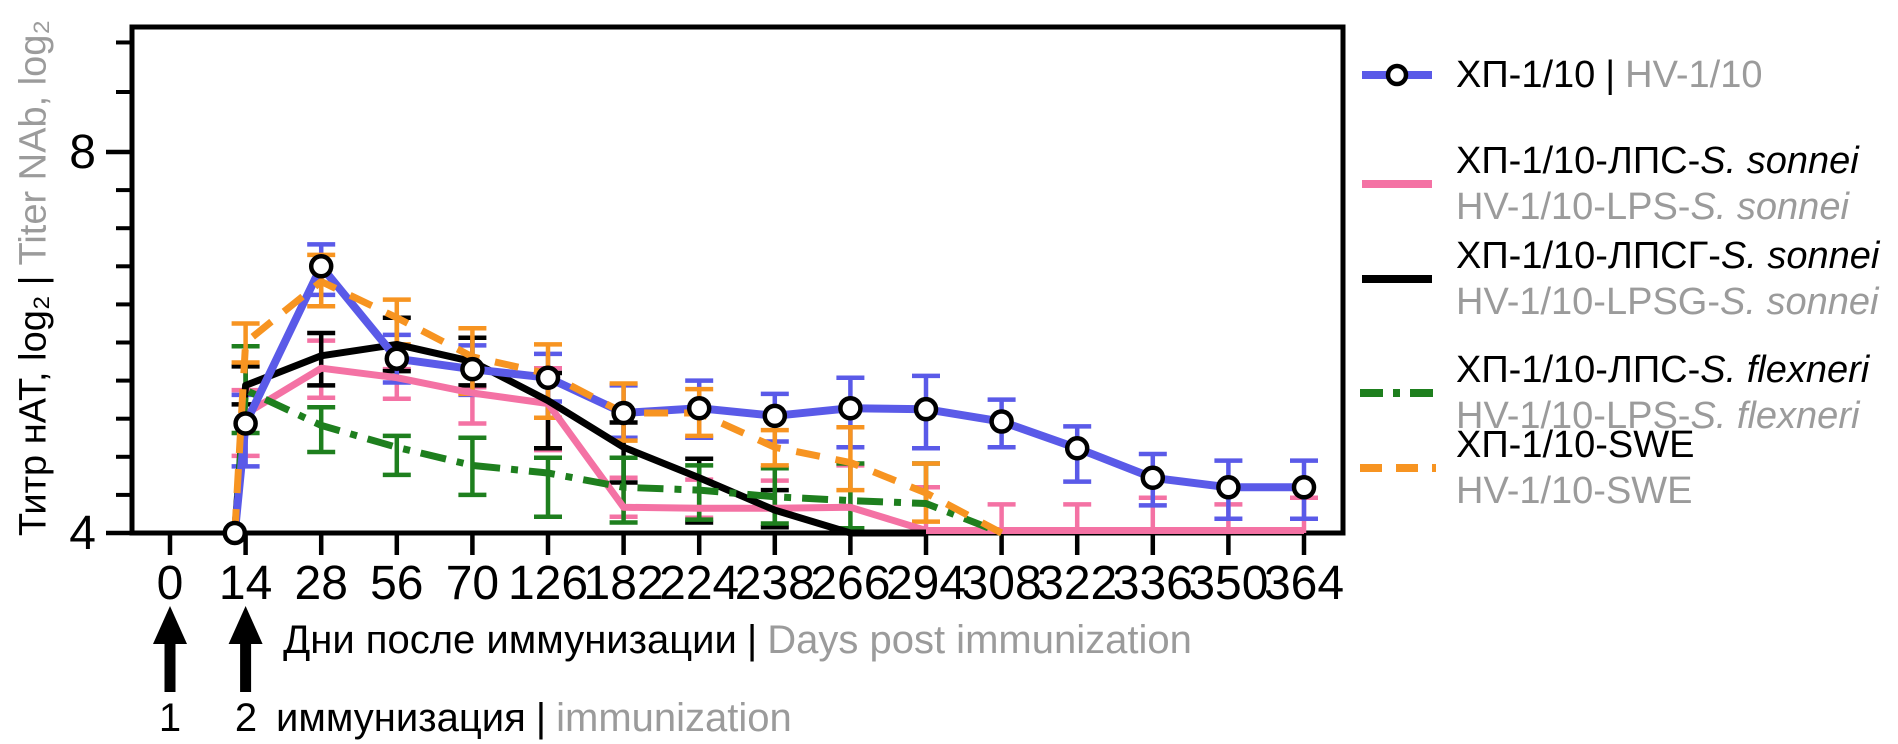 The image size is (1898, 744). What do you see at coordinates (926, 583) in the screenshot?
I see `x-tick-label: 294` at bounding box center [926, 583].